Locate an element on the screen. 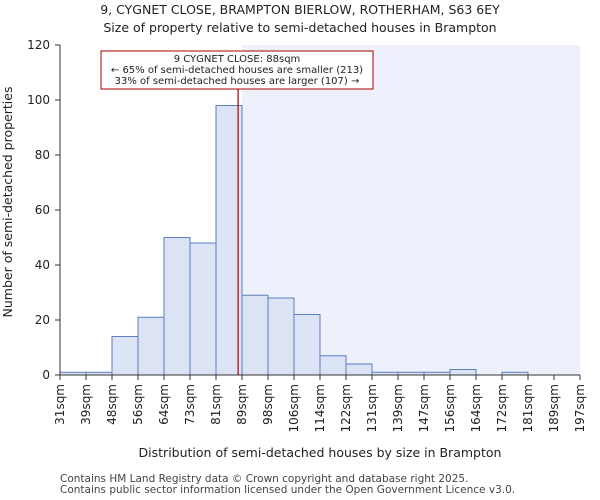  y-tick-label: 120 is located at coordinates (38, 45).